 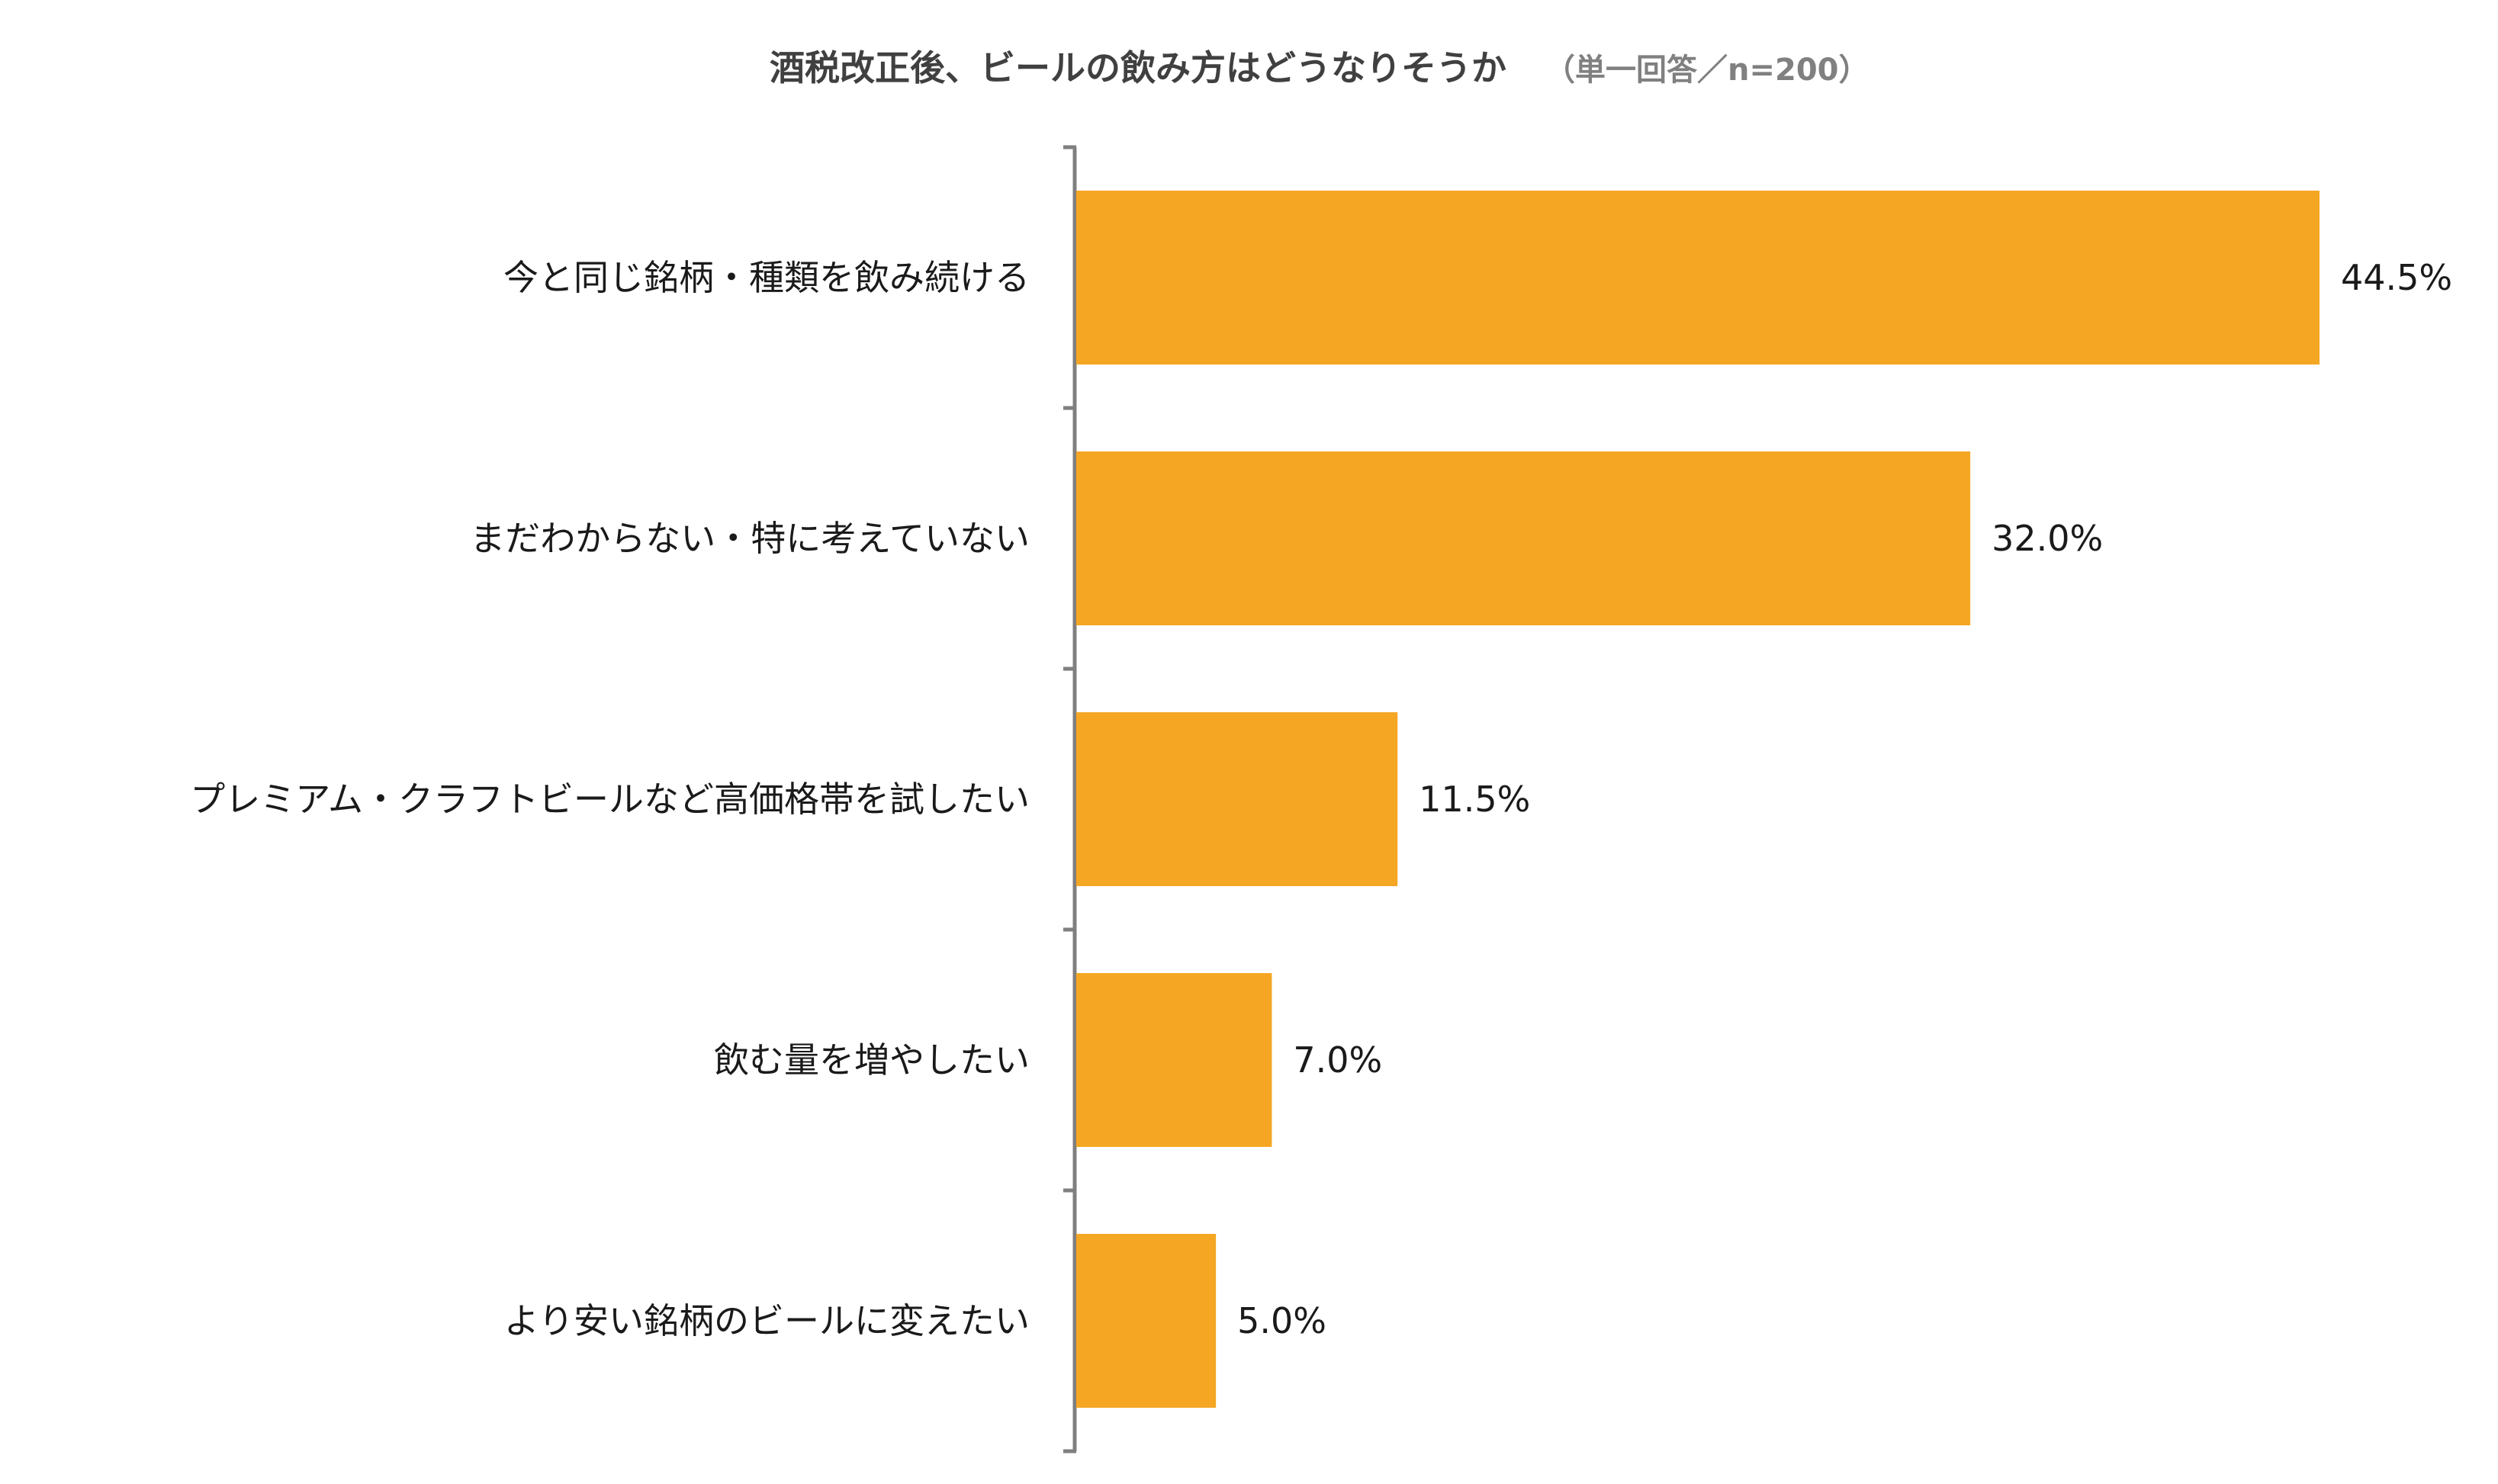 I want to click on chart-title: 酒税改正後、ビールの飲み方はどうなりそうか, so click(x=1138, y=67).